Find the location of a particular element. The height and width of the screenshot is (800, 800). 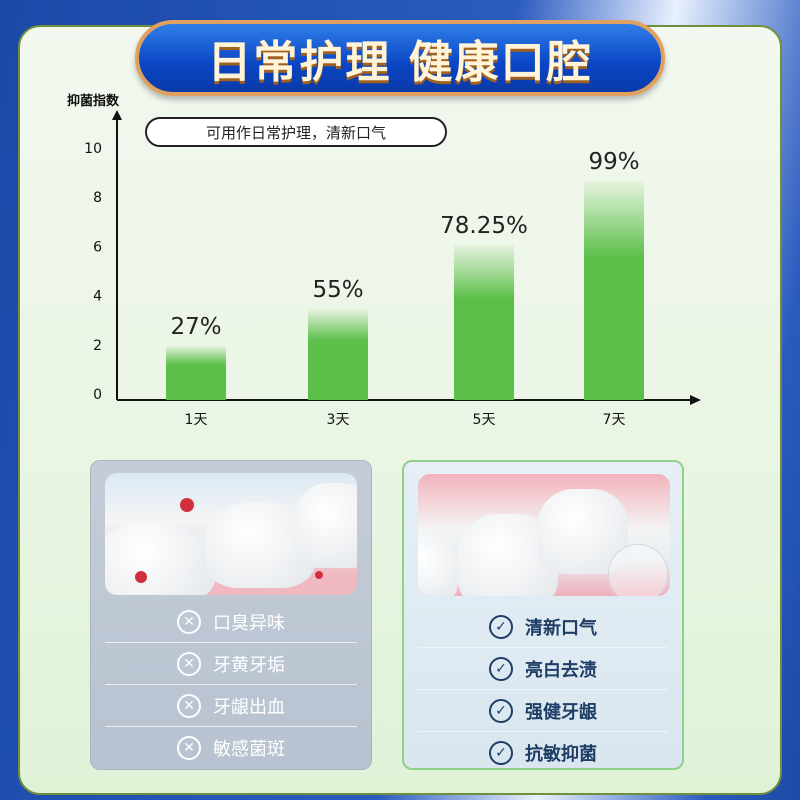

y-tick-label: 2 is located at coordinates (97, 346).